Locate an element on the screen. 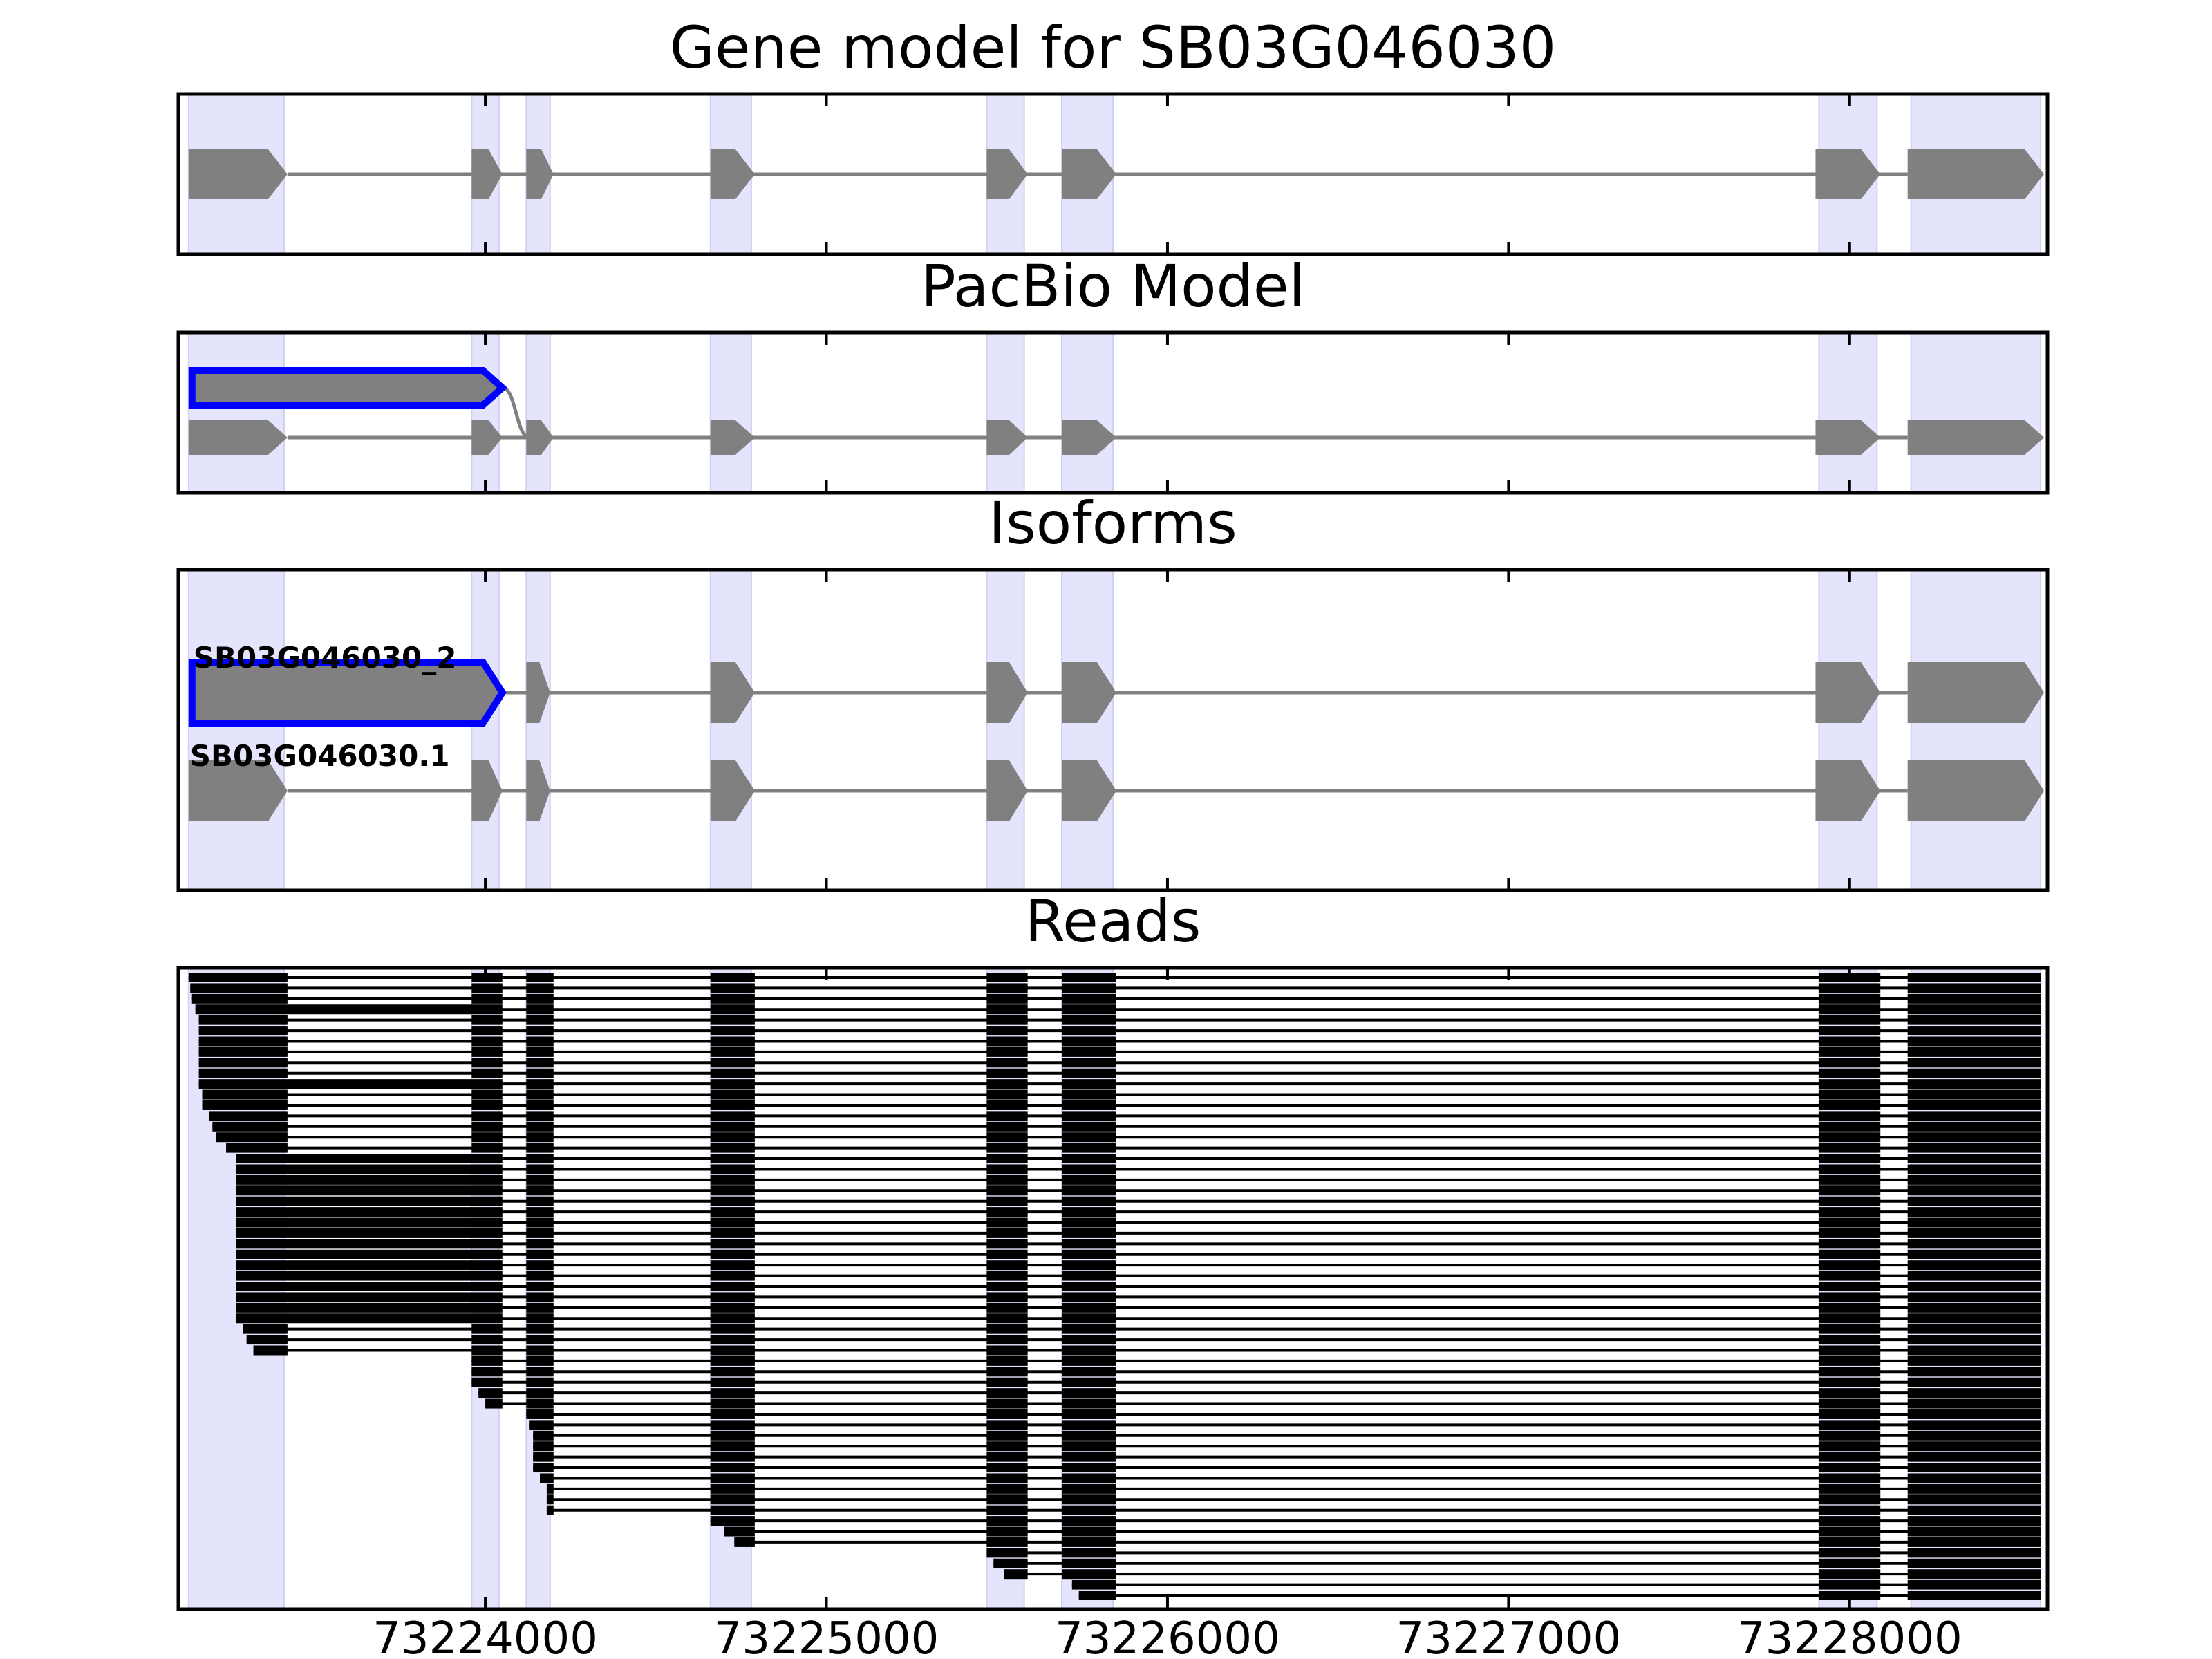 Image resolution: width=2212 pixels, height=1659 pixels. transcript-track: SB03G046030_2 is located at coordinates (1117, 684).